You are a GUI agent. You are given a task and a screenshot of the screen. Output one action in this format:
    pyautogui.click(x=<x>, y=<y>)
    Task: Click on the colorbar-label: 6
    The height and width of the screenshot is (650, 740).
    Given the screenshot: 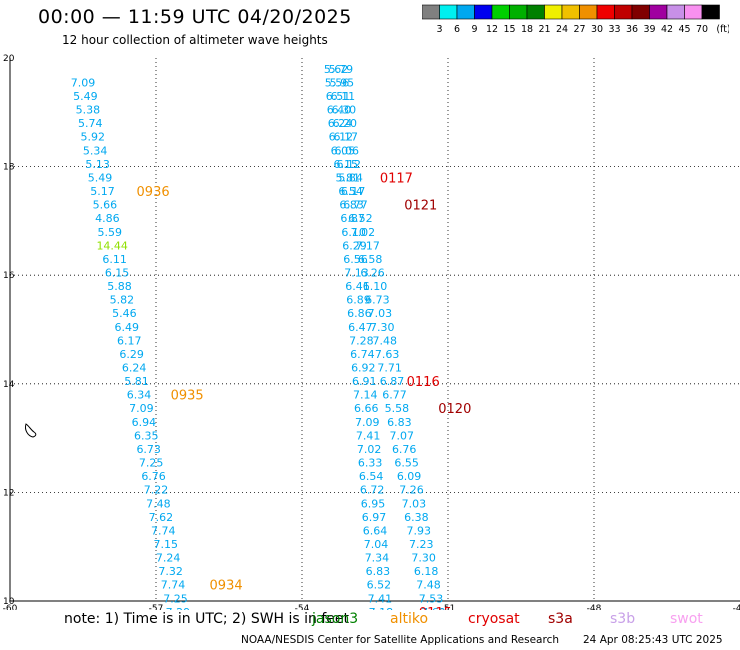 What is the action you would take?
    pyautogui.click(x=457, y=29)
    